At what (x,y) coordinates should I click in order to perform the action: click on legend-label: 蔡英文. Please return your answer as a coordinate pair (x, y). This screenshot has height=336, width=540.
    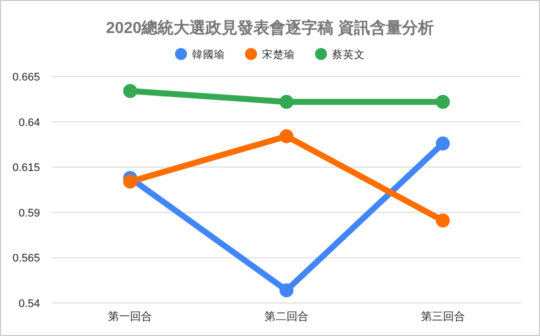
    Looking at the image, I should click on (348, 54).